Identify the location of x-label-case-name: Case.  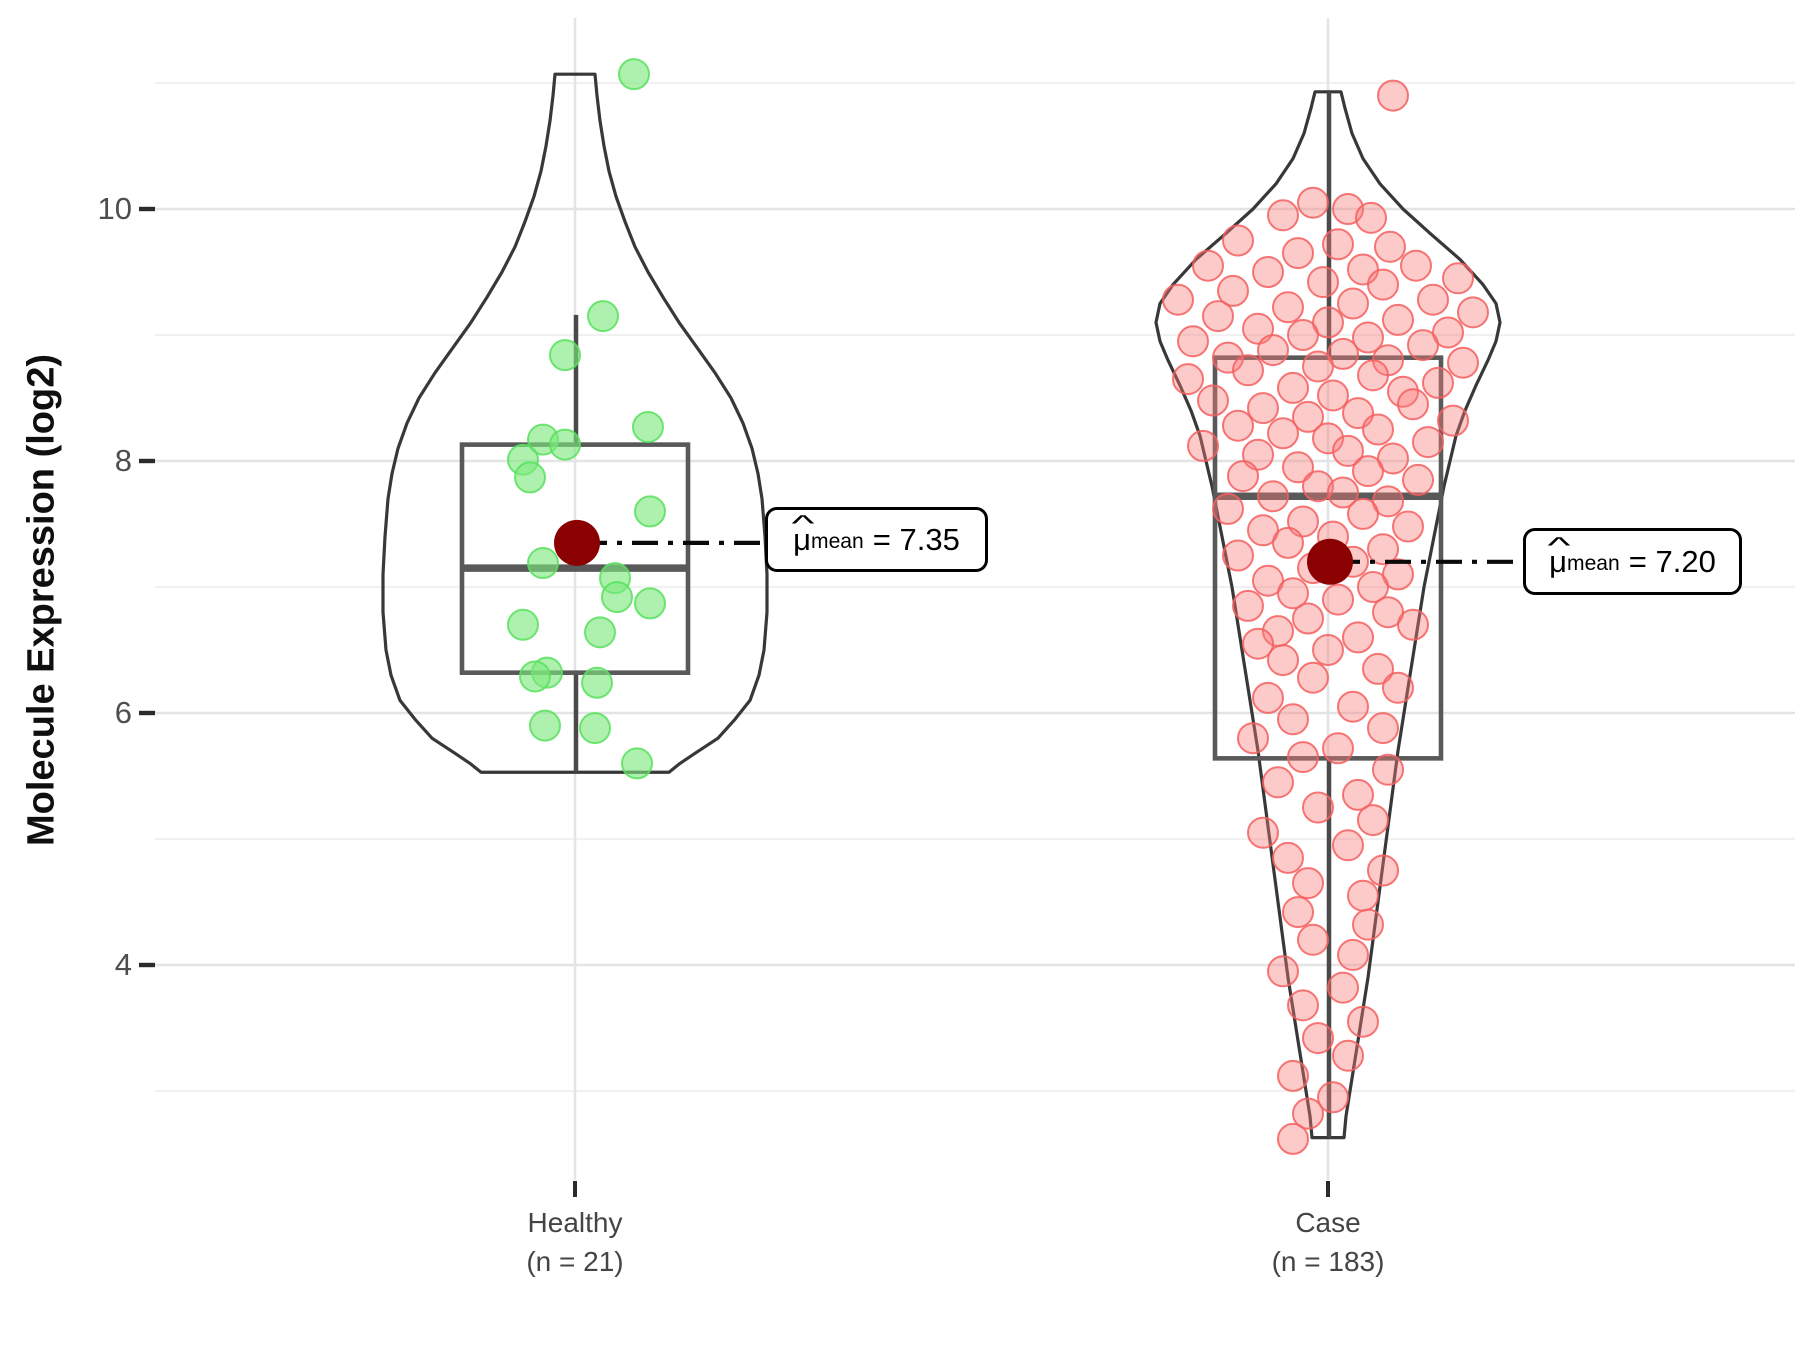
(1328, 1222).